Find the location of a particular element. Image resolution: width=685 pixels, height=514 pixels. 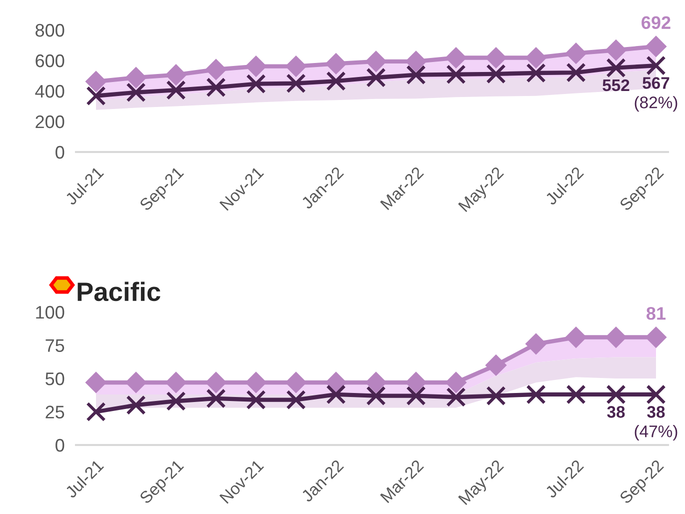

annotation: 552 is located at coordinates (616, 85).